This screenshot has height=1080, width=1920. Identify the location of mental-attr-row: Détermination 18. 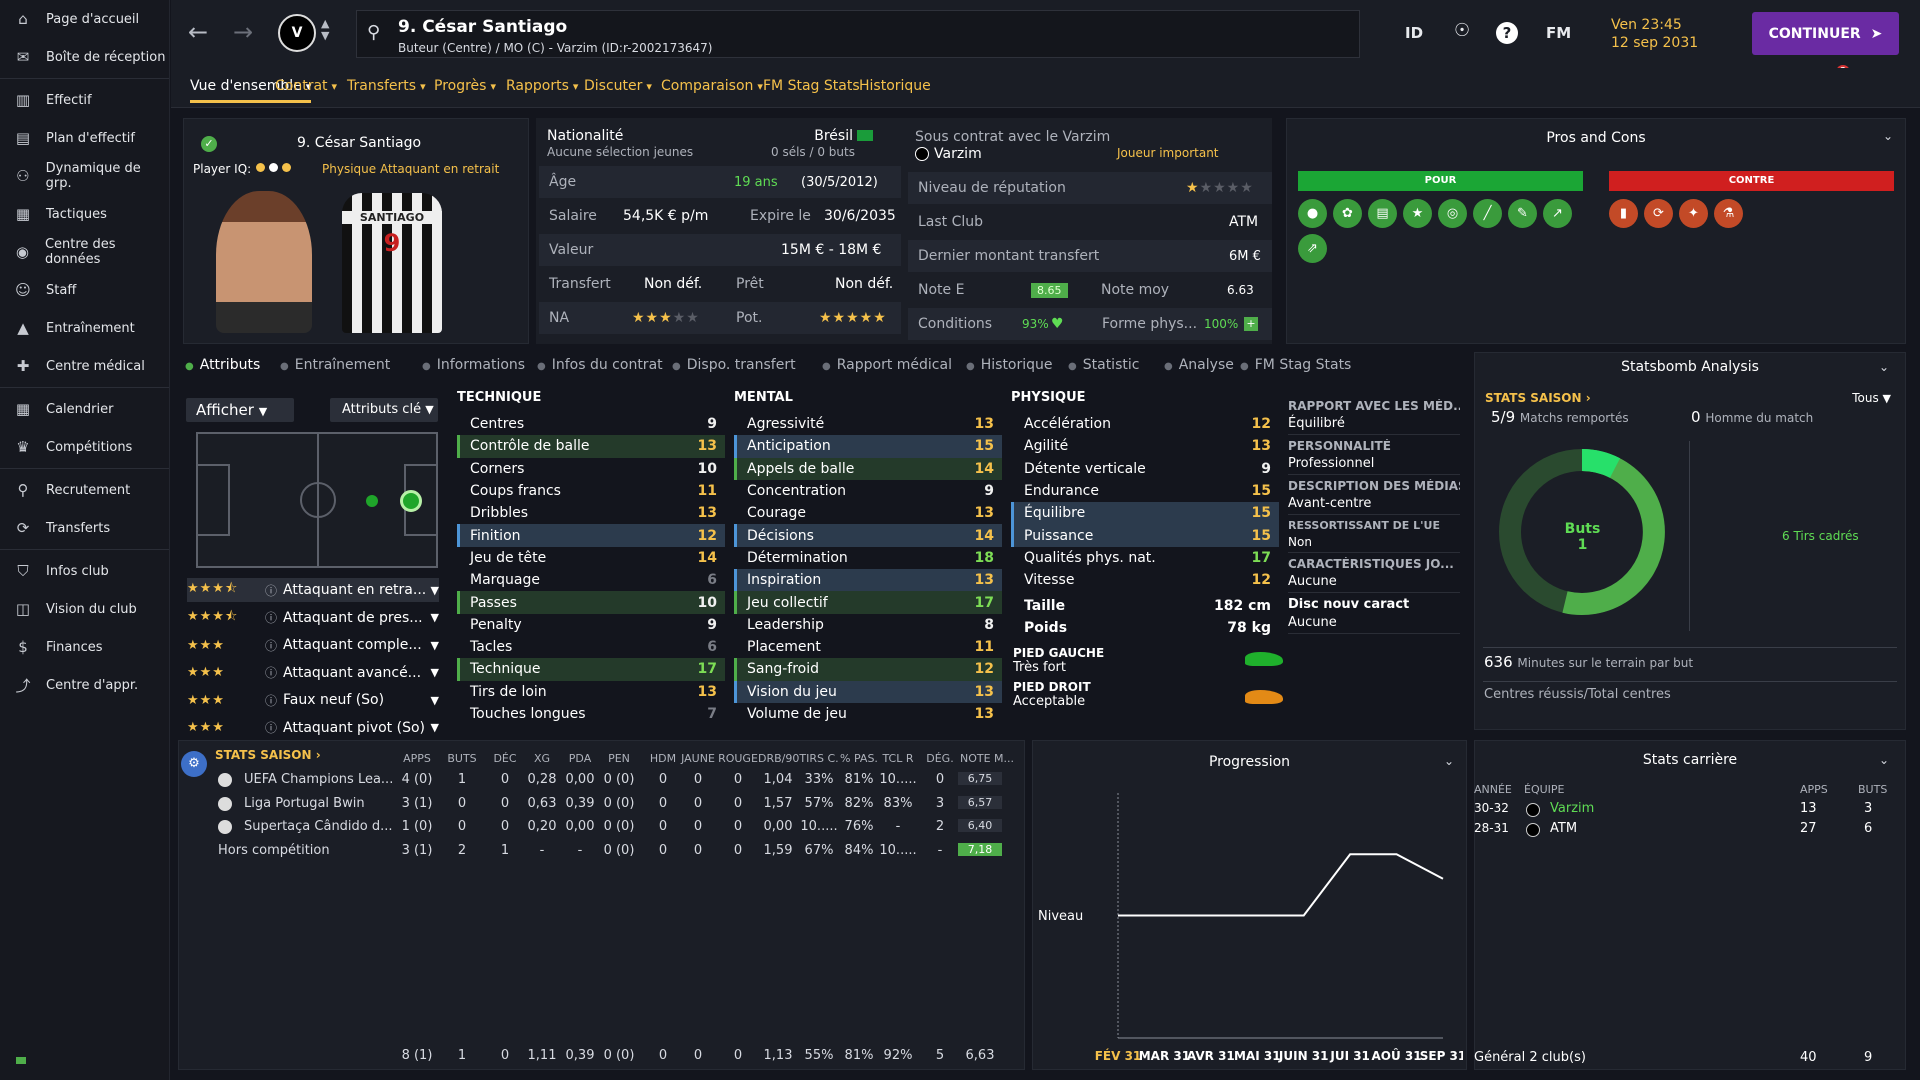
(868, 558).